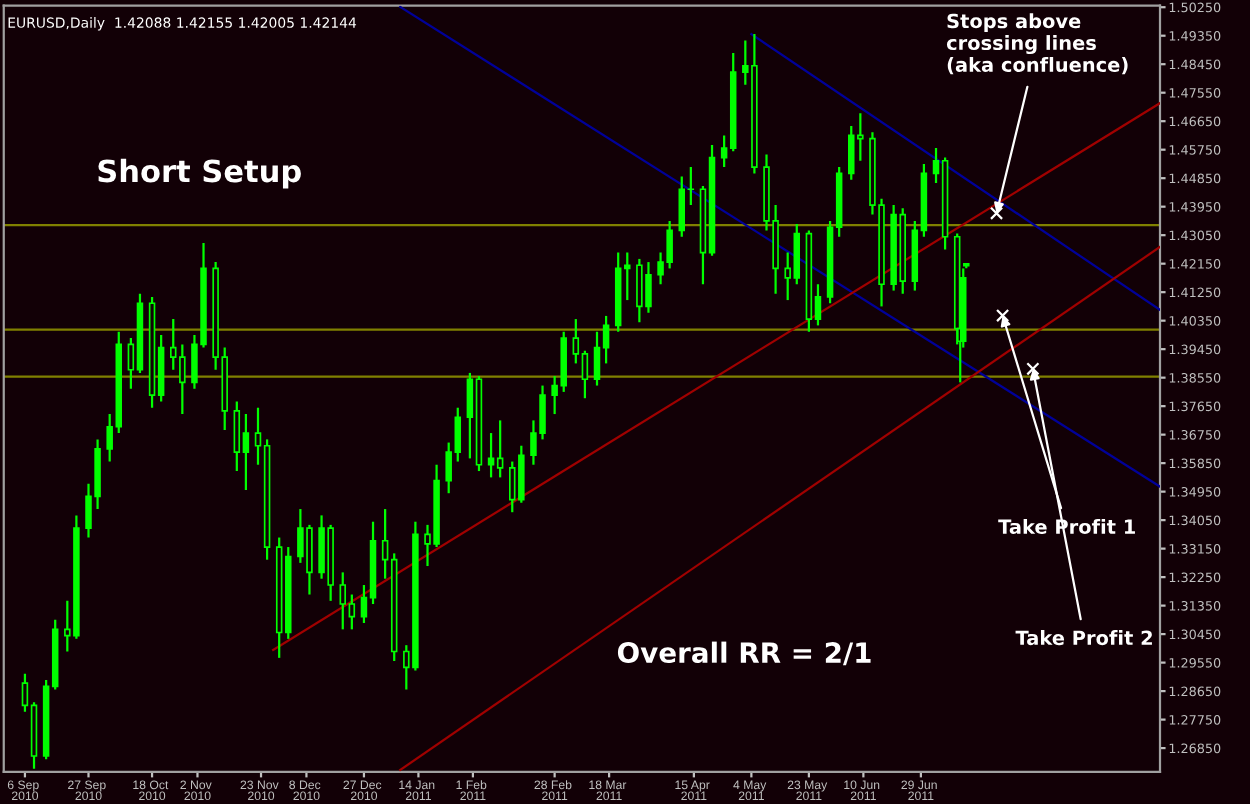 Image resolution: width=1250 pixels, height=804 pixels. Describe the element at coordinates (744, 653) in the screenshot. I see `annotation: Overall RR = 2/1` at that location.